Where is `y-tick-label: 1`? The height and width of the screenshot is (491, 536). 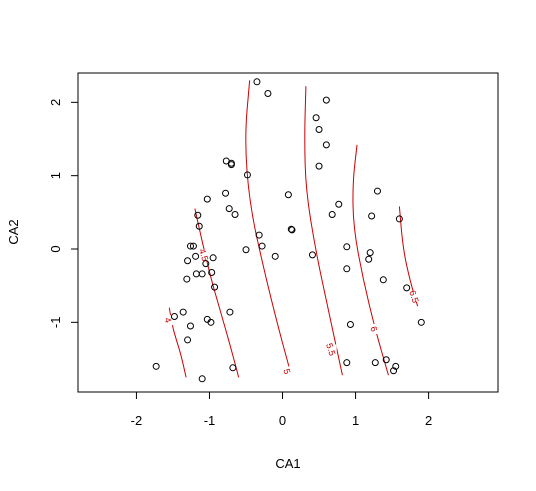
y-tick-label: 1 is located at coordinates (55, 175).